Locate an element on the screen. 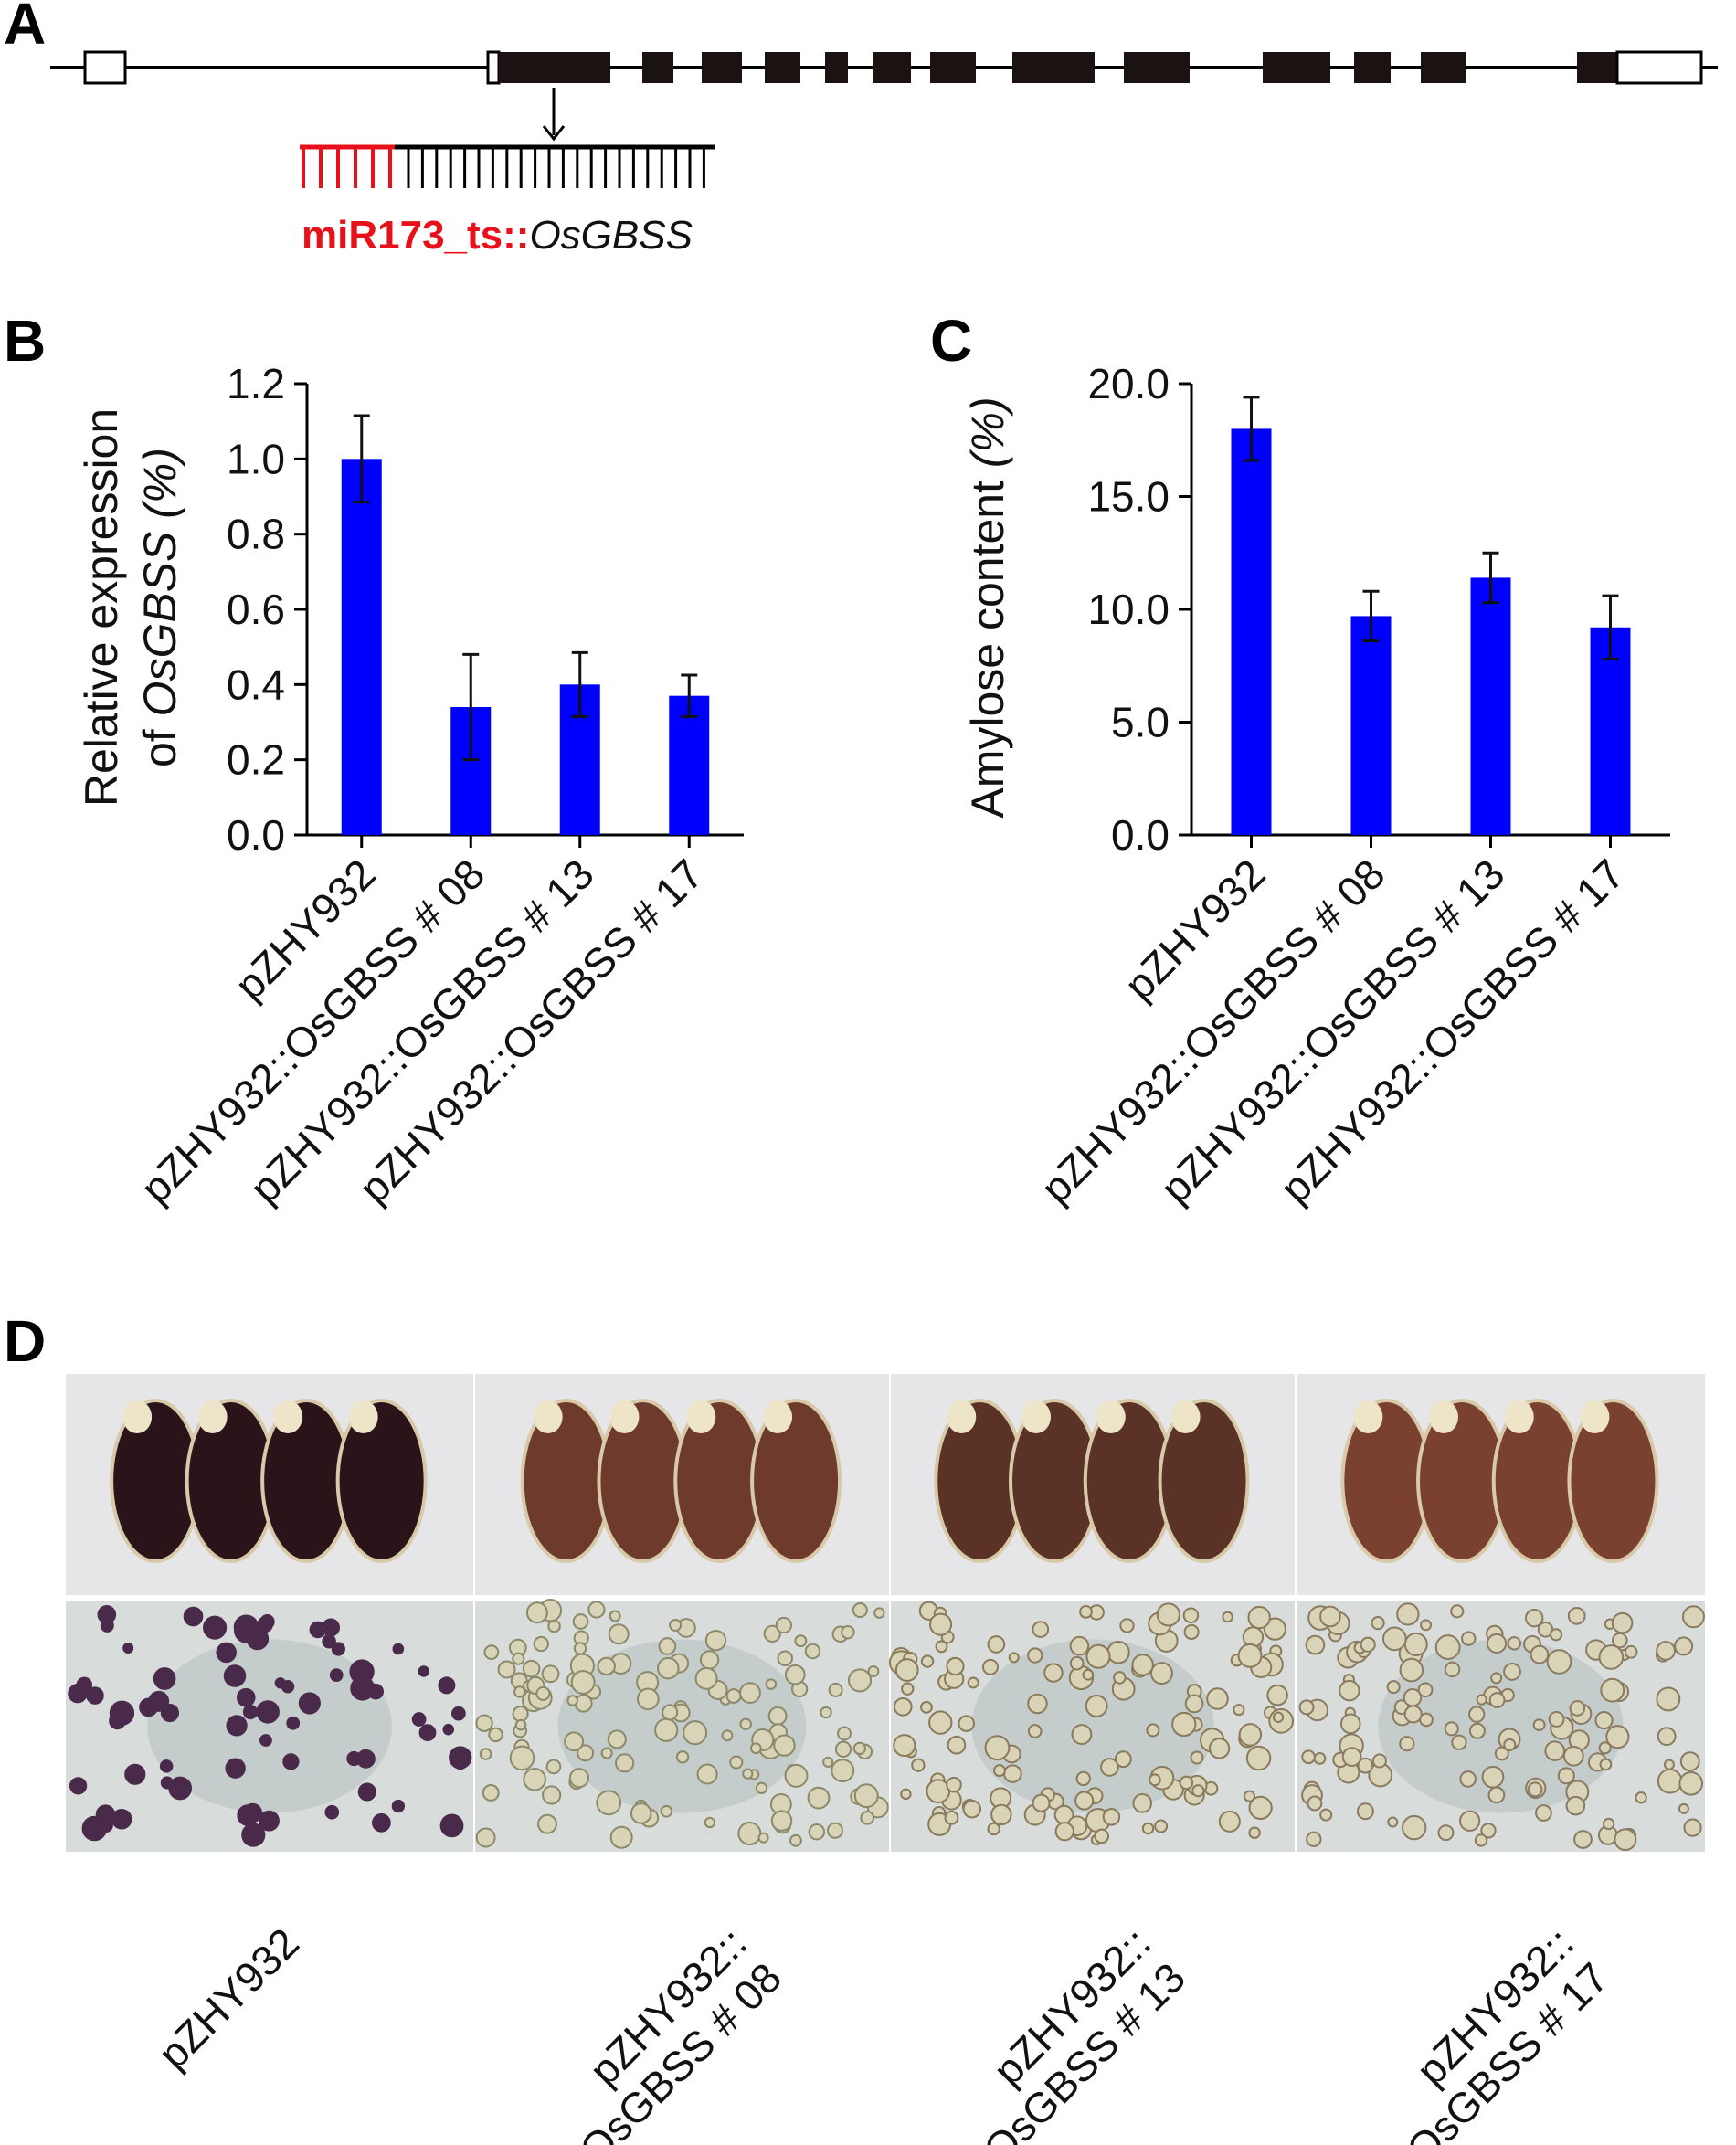 The image size is (1736, 2145). y-tick-label: 1.2 is located at coordinates (256, 383).